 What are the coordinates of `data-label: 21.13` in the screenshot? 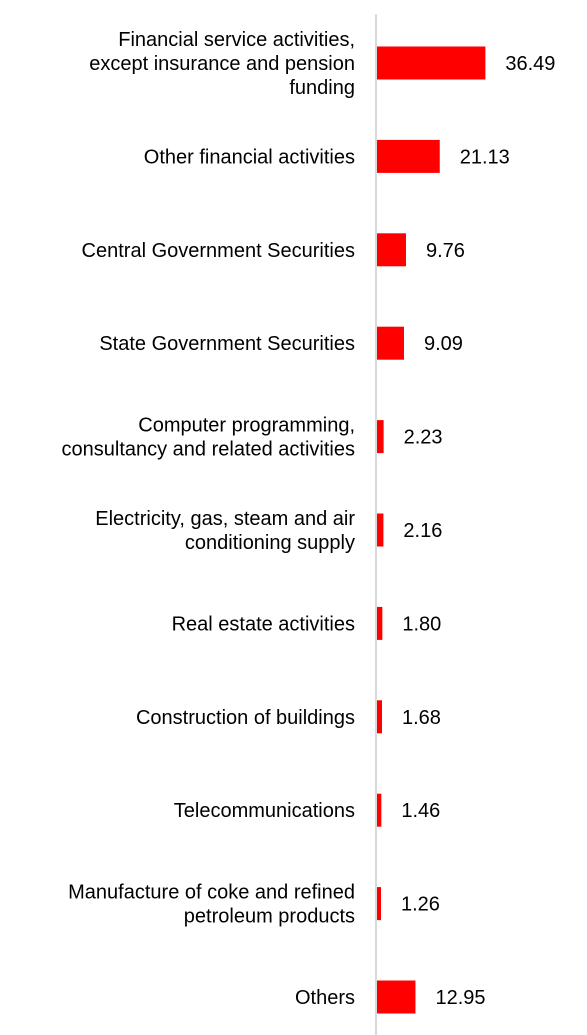 It's located at (485, 157).